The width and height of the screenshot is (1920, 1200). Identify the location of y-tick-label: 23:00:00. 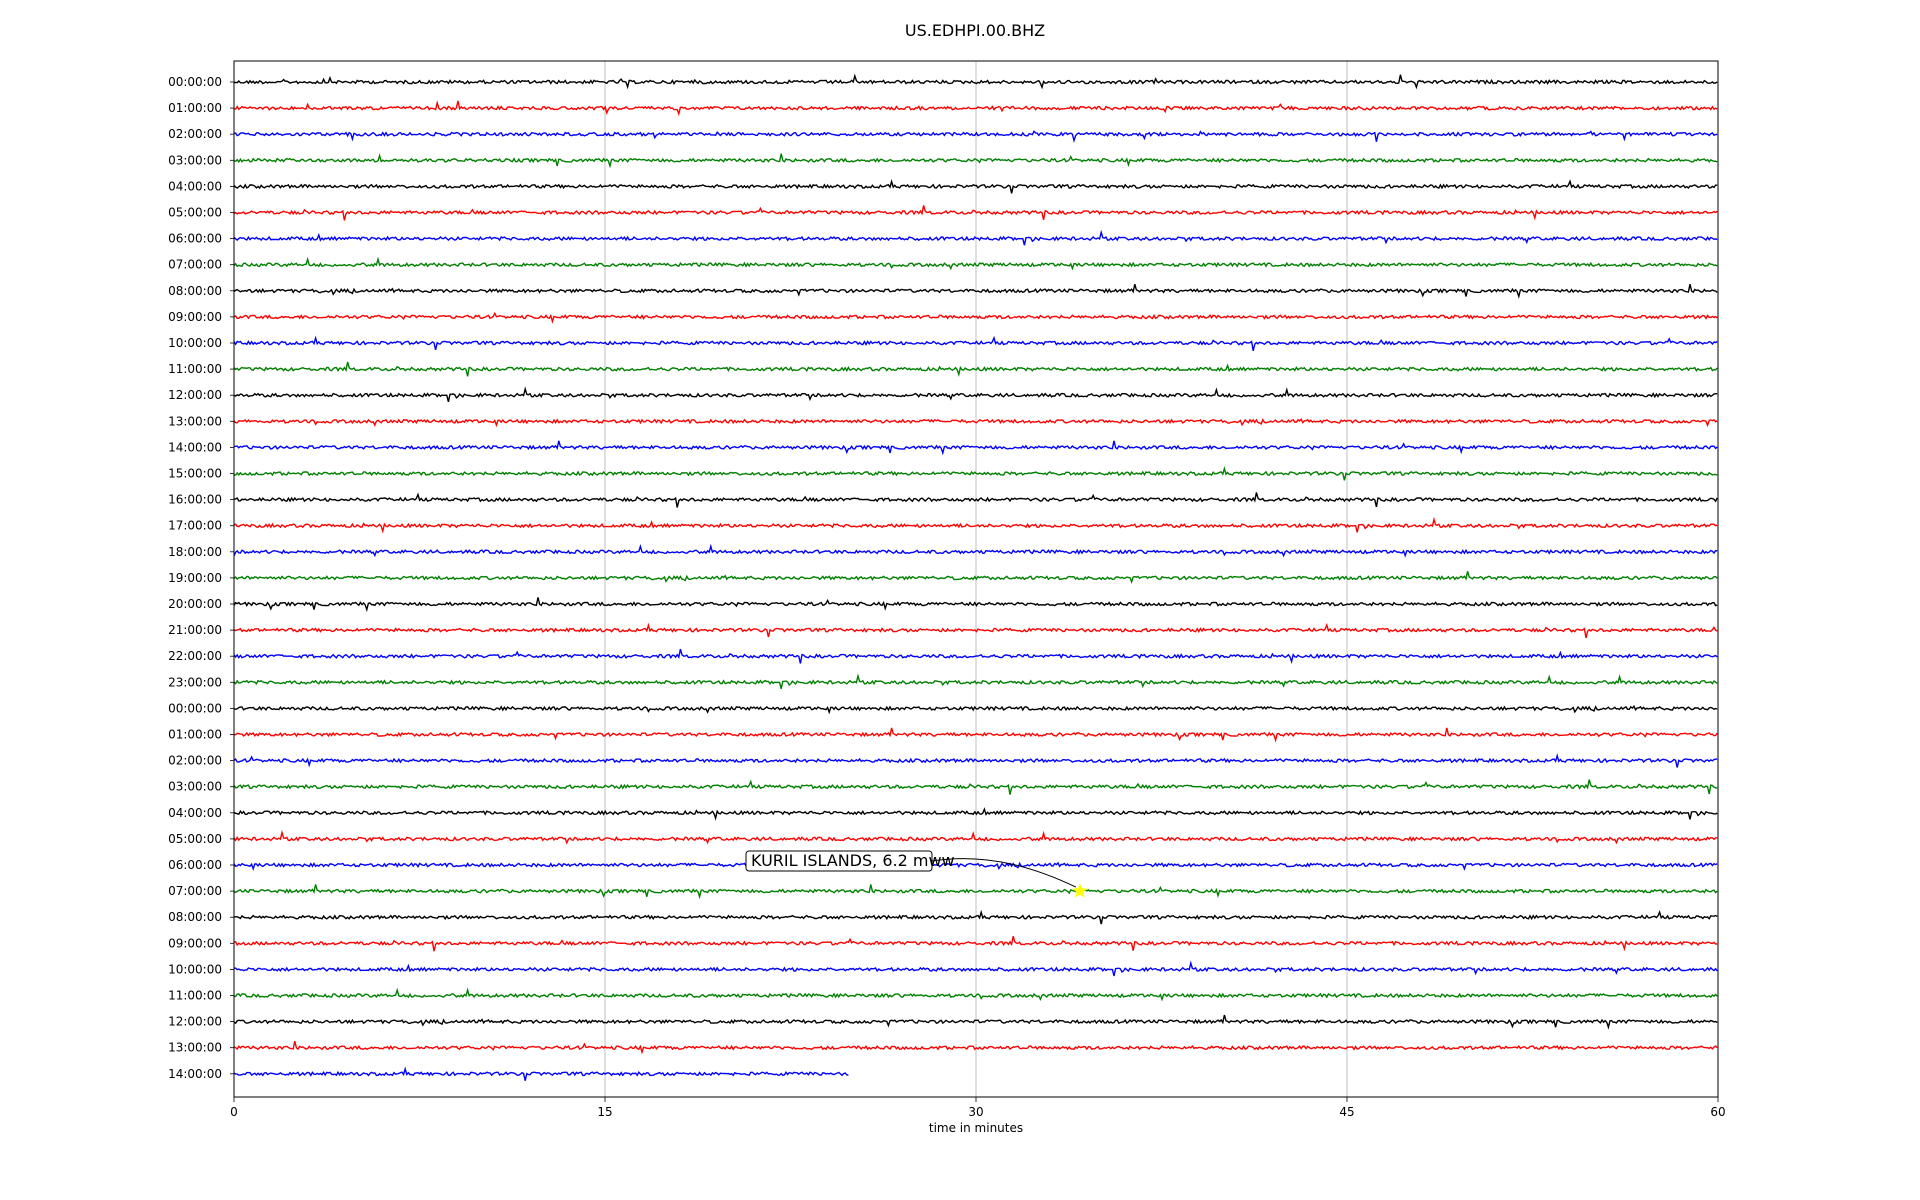
(195, 682).